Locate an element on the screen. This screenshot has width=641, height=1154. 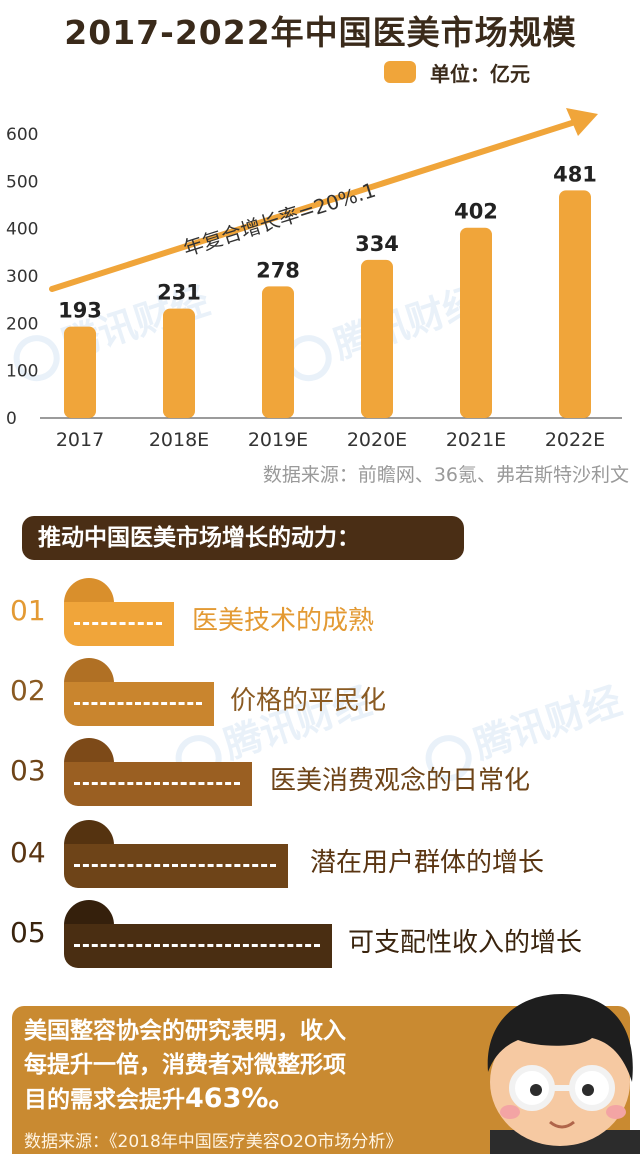
driver-item: 01 医美技术的成熟 is located at coordinates (320, 618).